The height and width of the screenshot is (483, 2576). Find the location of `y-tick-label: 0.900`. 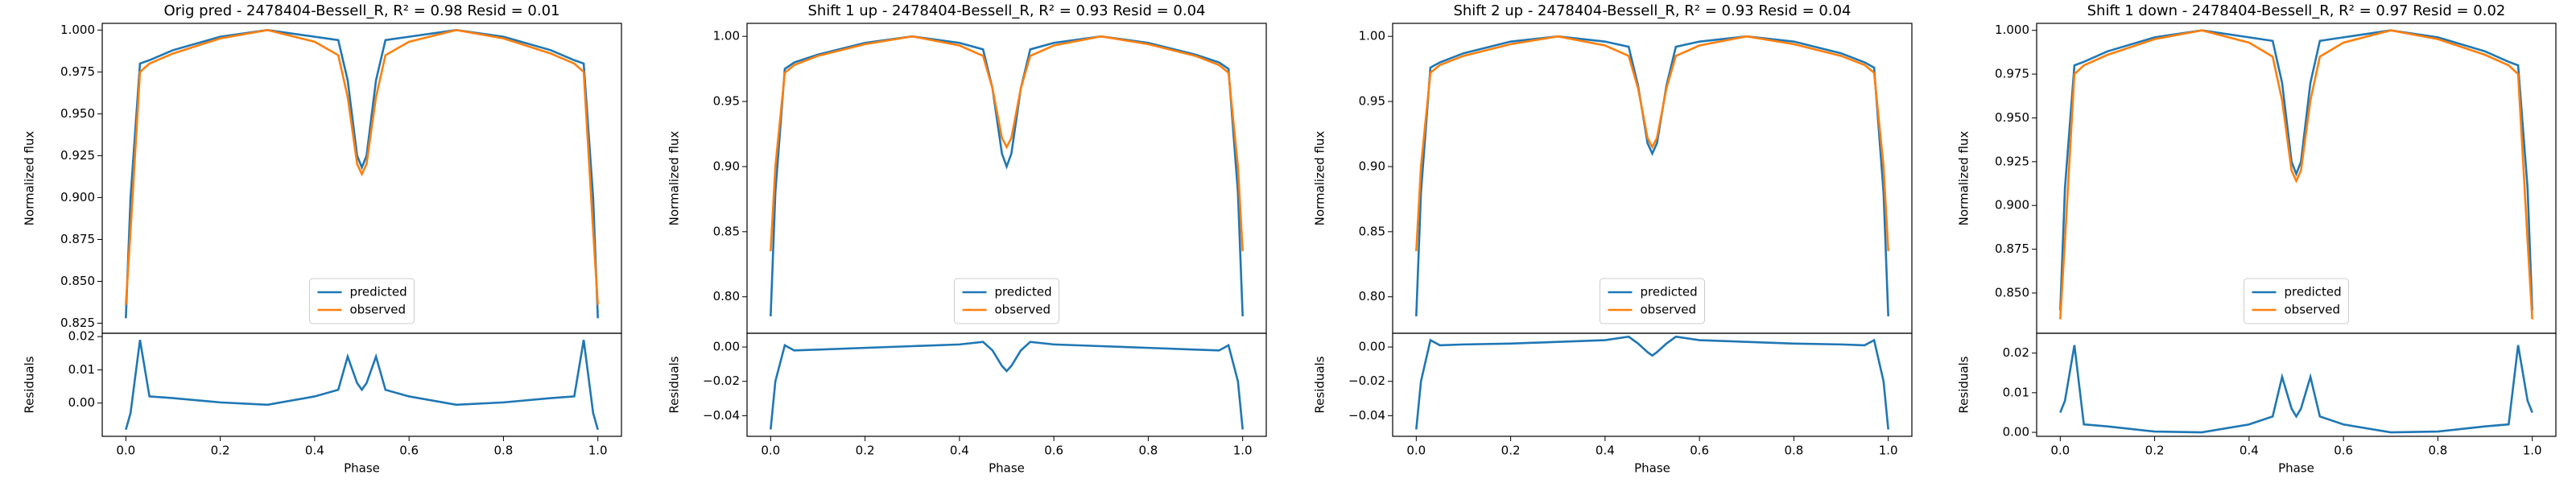

y-tick-label: 0.900 is located at coordinates (77, 197).